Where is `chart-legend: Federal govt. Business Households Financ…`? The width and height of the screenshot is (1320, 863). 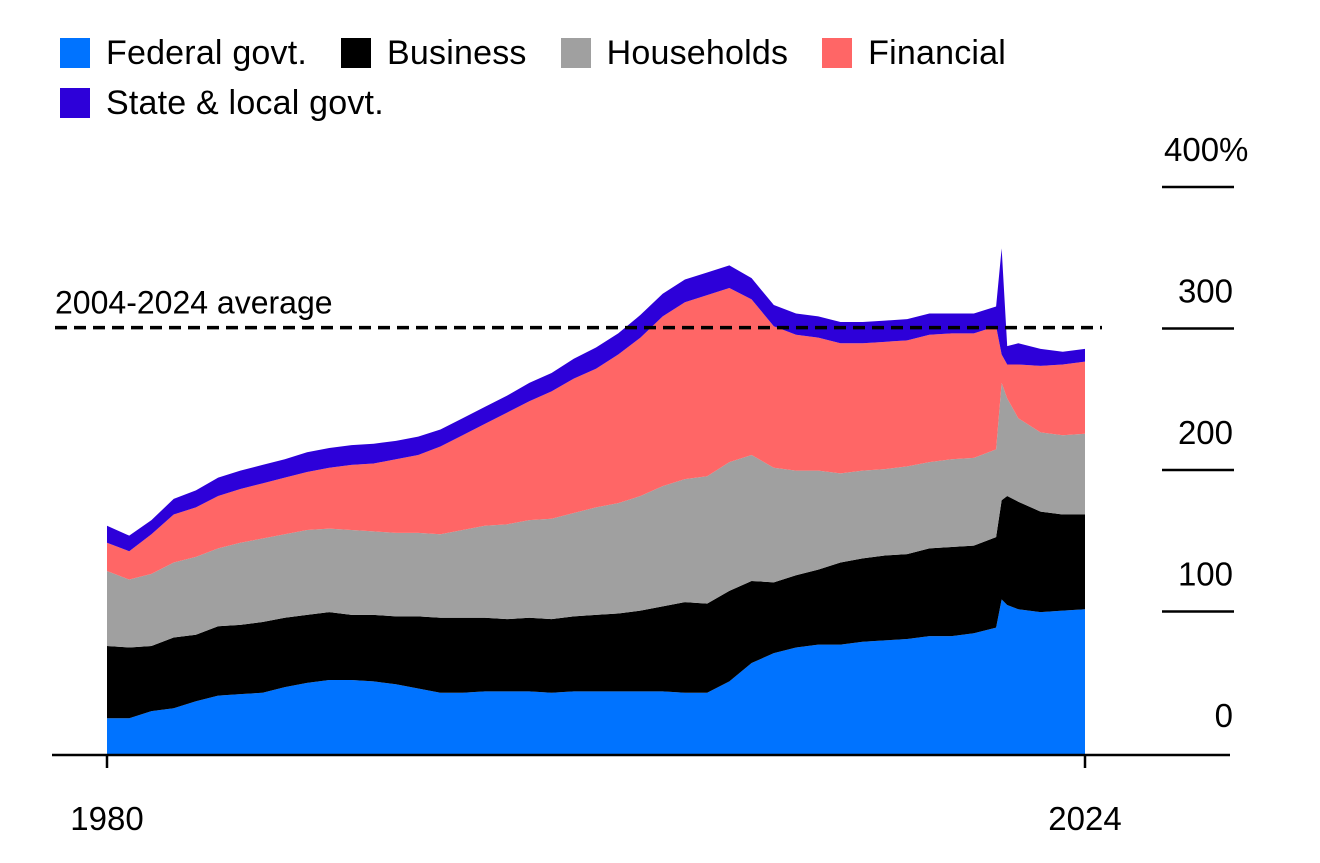 chart-legend: Federal govt. Business Households Financ… is located at coordinates (635, 78).